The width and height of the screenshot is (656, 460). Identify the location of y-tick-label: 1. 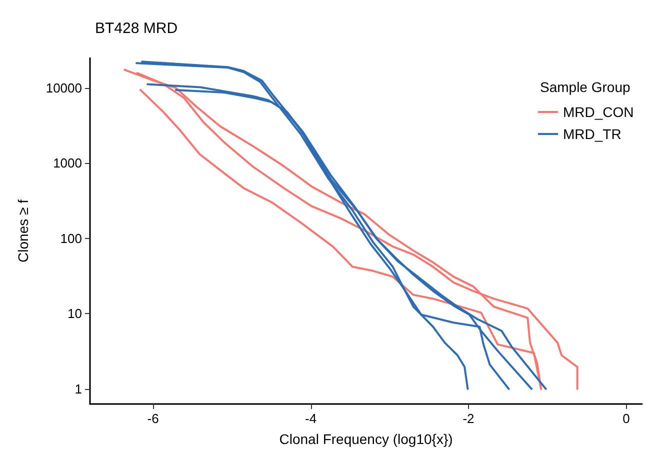
(78, 388).